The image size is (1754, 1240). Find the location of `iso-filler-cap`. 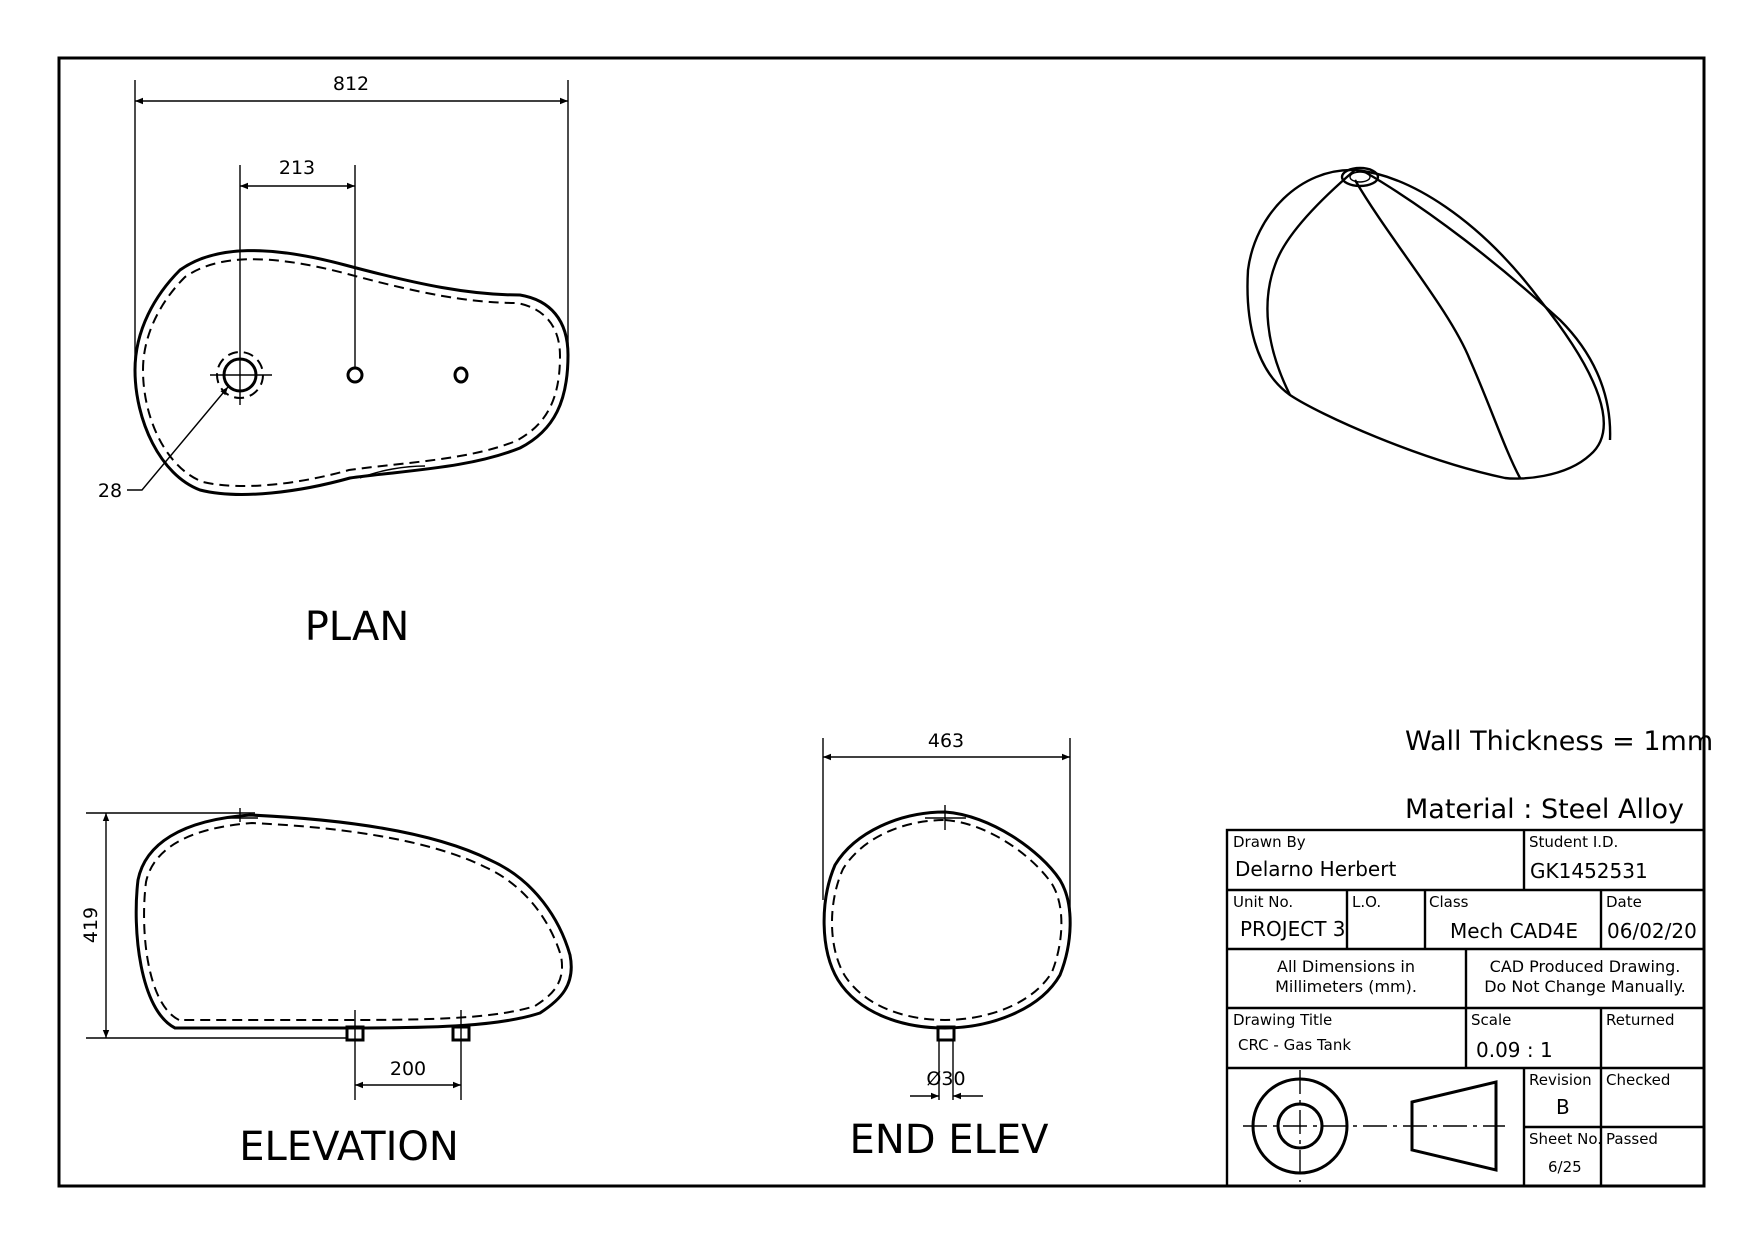

iso-filler-cap is located at coordinates (1360, 177).